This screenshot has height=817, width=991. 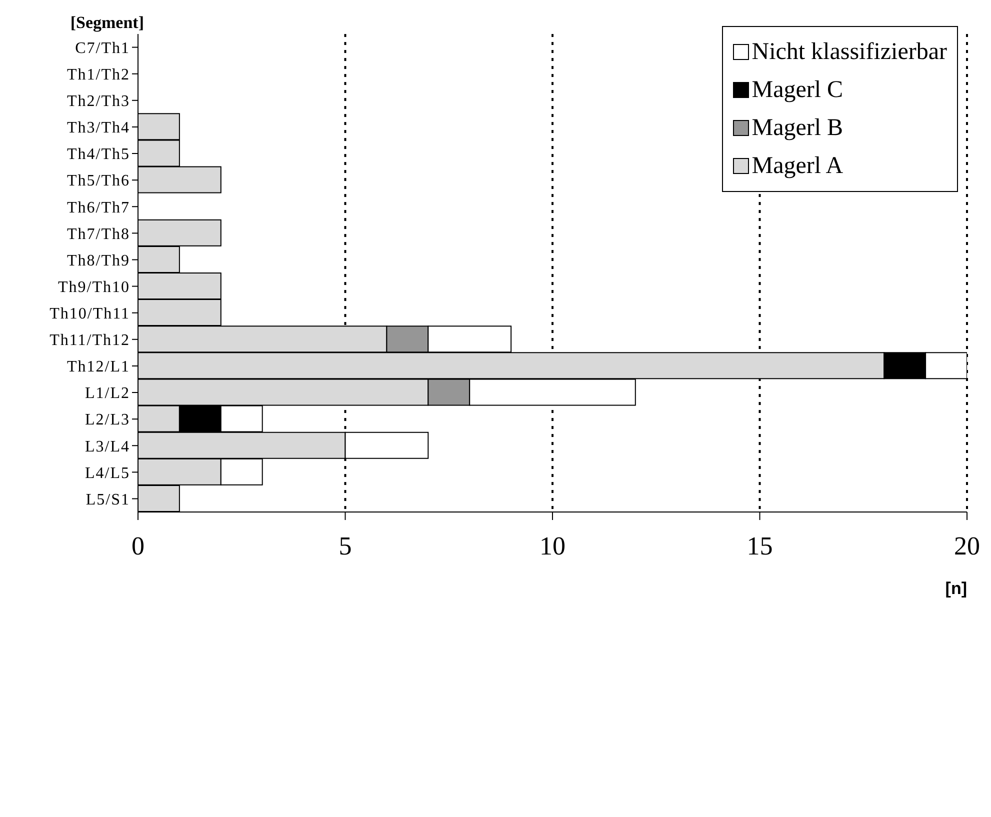 I want to click on y-tick-label: Th1/Th2, so click(x=98, y=75).